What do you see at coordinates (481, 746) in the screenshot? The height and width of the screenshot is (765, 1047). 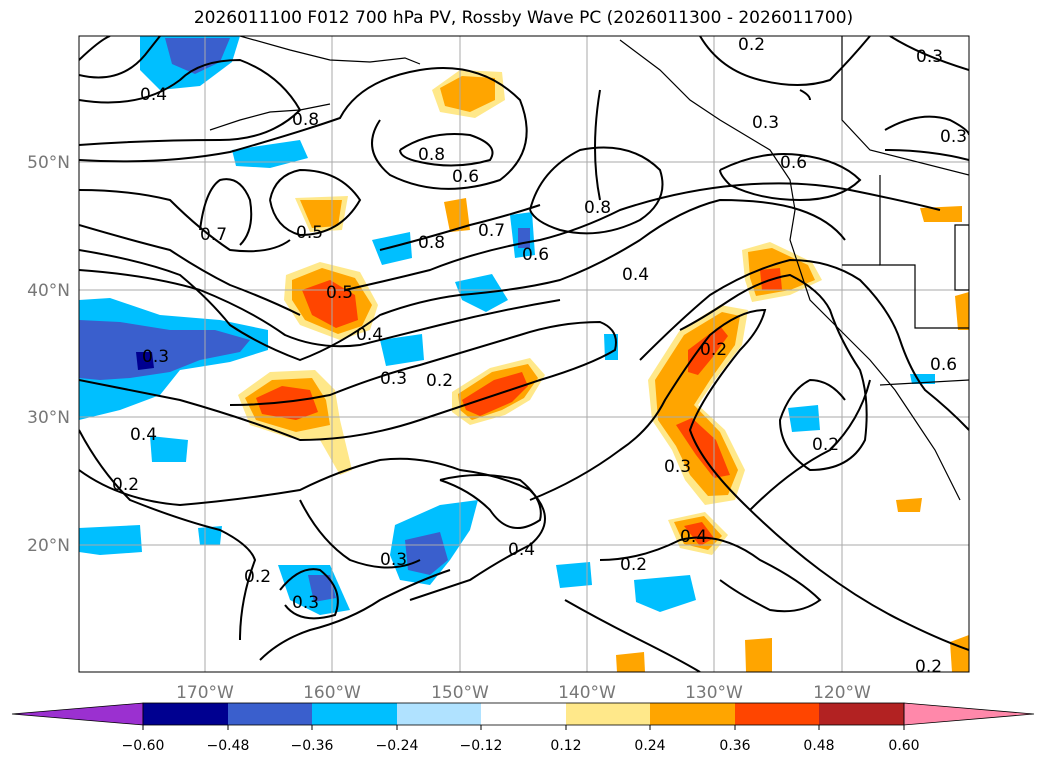 I see `colorbar-tick-label: −0.12` at bounding box center [481, 746].